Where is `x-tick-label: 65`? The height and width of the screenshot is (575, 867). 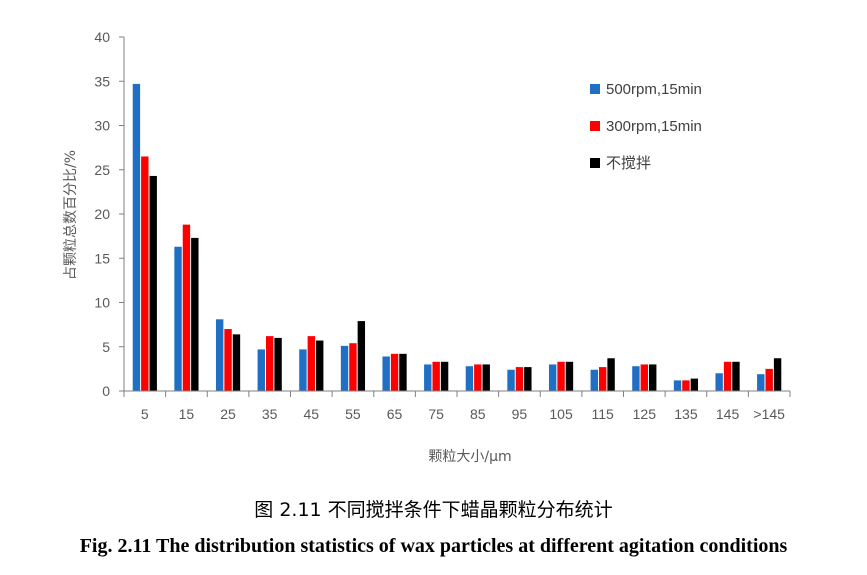
x-tick-label: 65 is located at coordinates (395, 414).